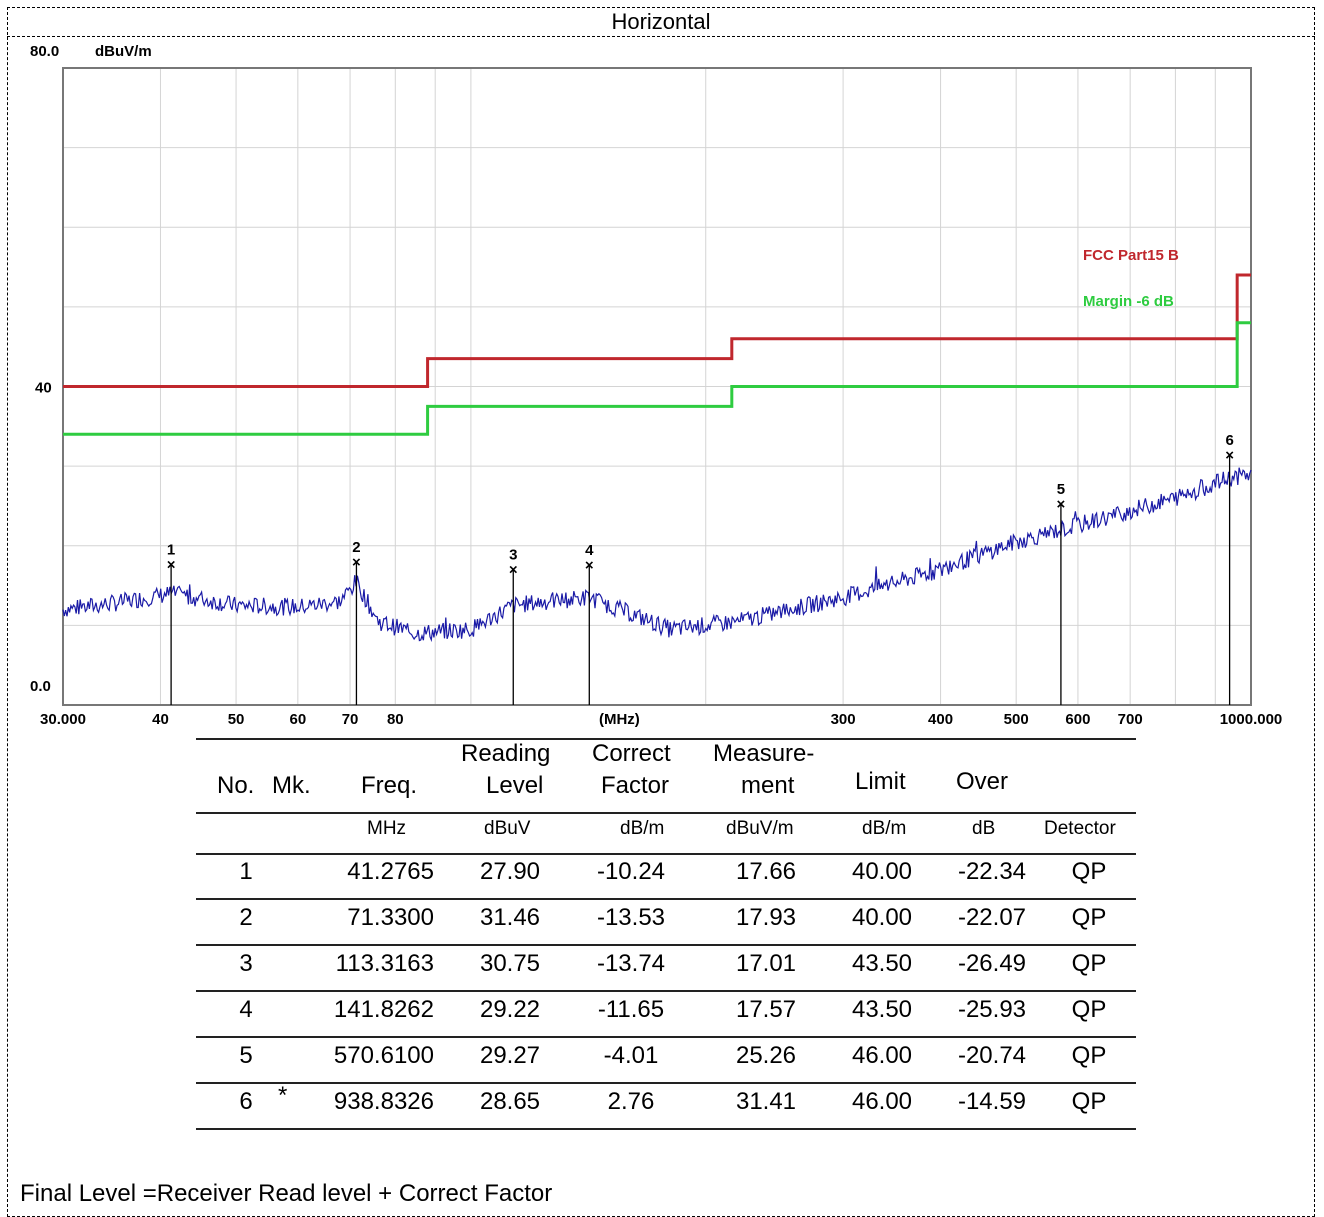  Describe the element at coordinates (631, 963) in the screenshot. I see `cell-correct: -13.74` at that location.